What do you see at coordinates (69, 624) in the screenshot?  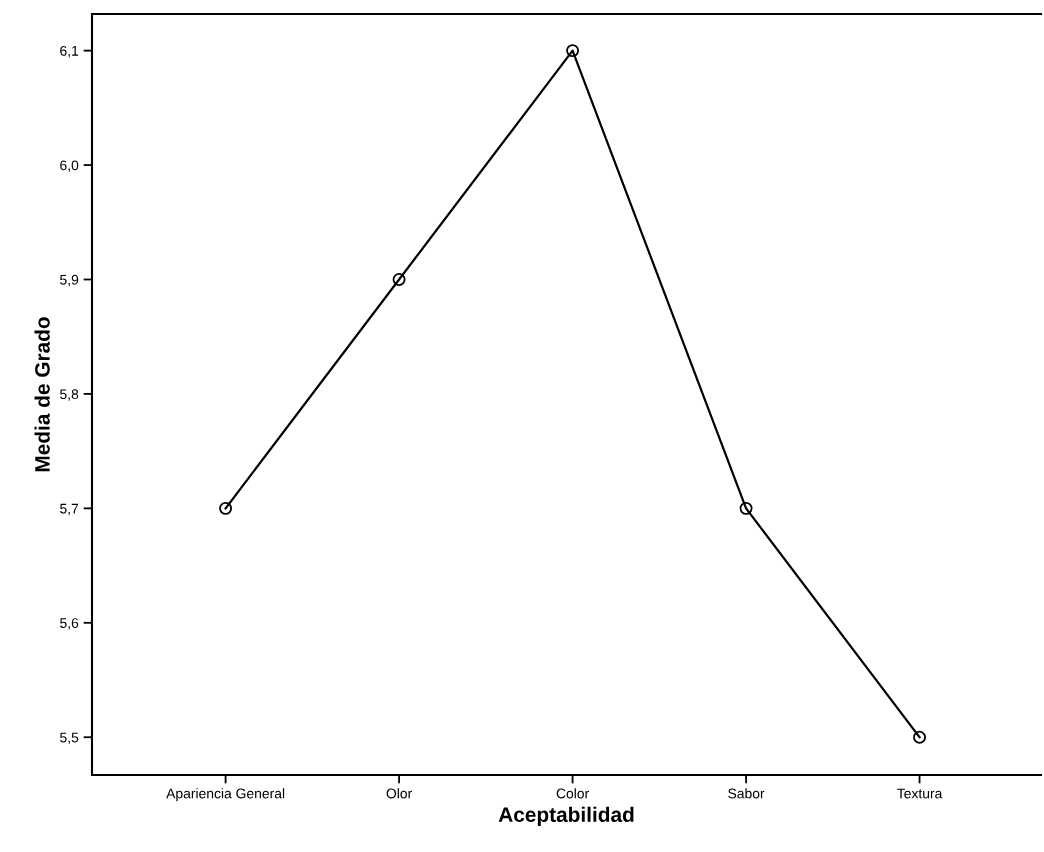 I see `y-tick-label: 5,6` at bounding box center [69, 624].